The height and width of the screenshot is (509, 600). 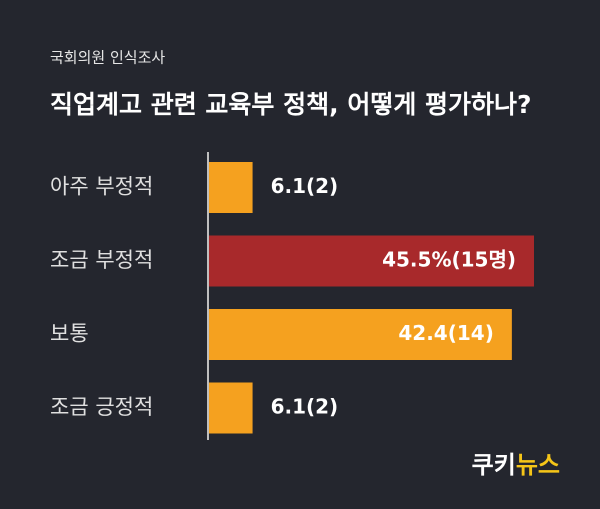 What do you see at coordinates (538, 465) in the screenshot?
I see `logo-part: 뉴스` at bounding box center [538, 465].